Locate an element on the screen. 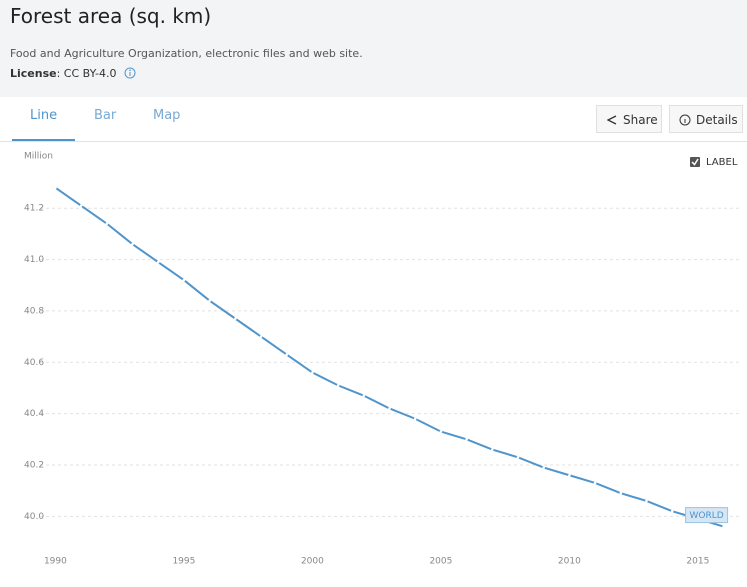 The image size is (747, 587). tab: Bar is located at coordinates (105, 115).